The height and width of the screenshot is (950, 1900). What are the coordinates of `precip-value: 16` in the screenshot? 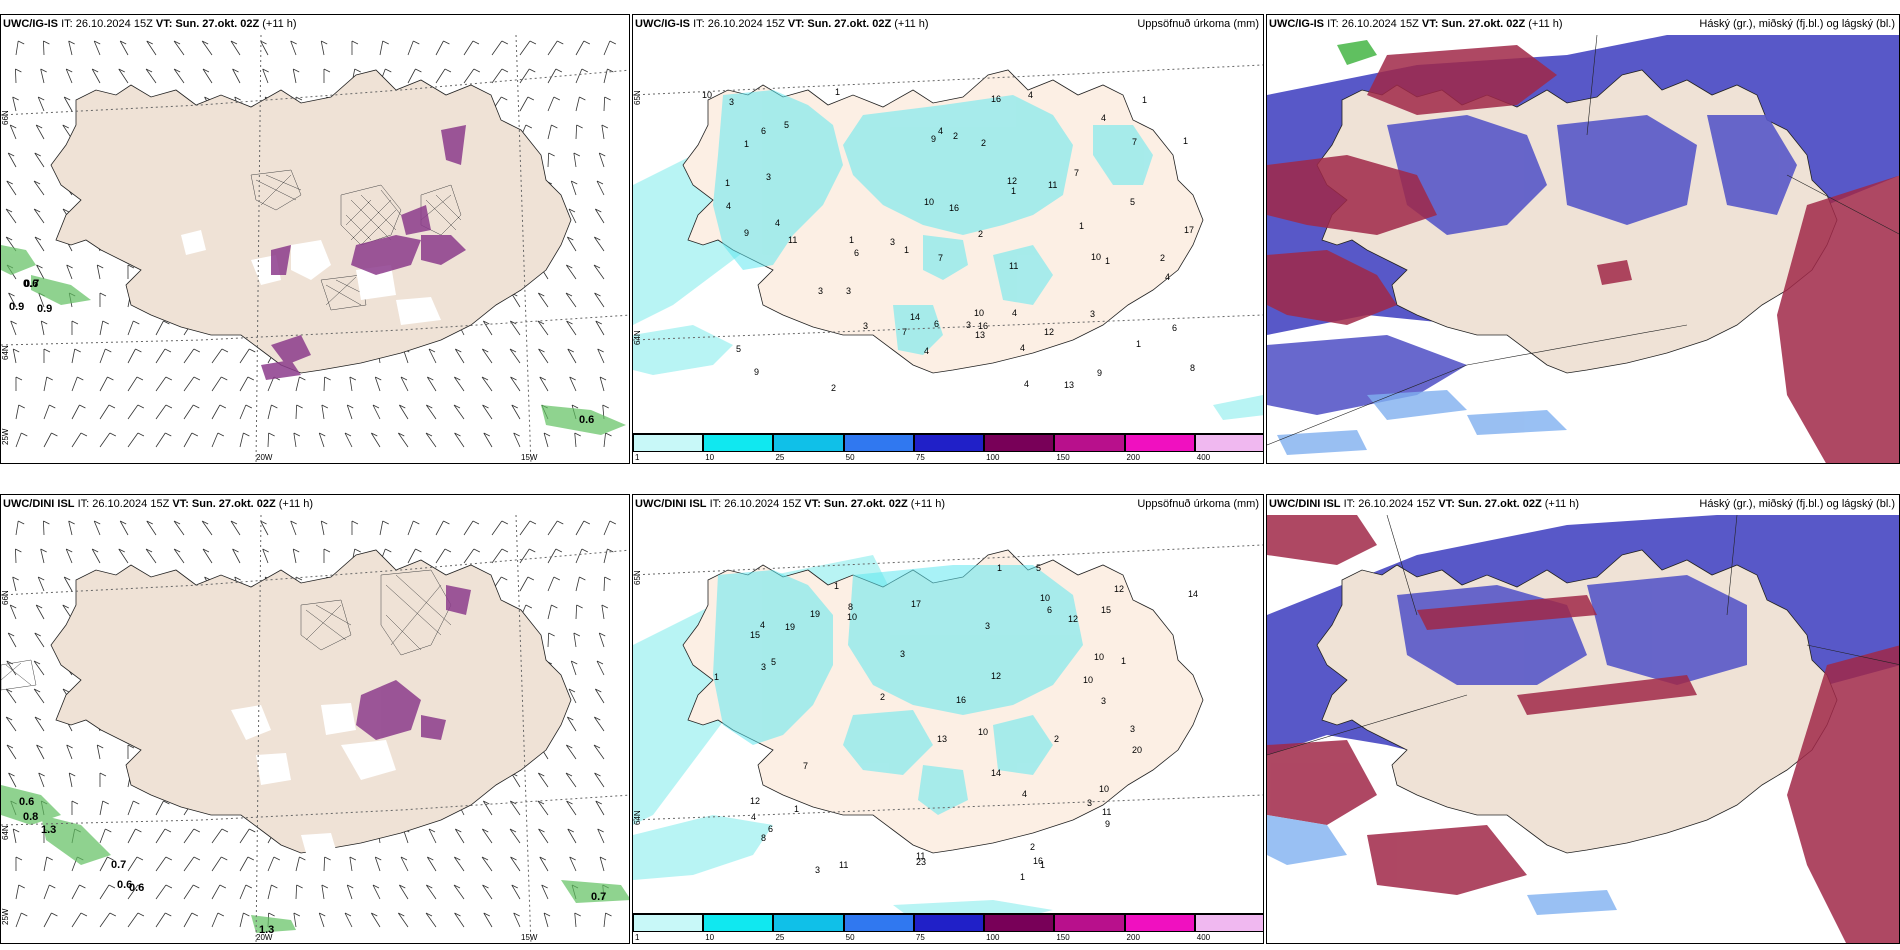 It's located at (961, 700).